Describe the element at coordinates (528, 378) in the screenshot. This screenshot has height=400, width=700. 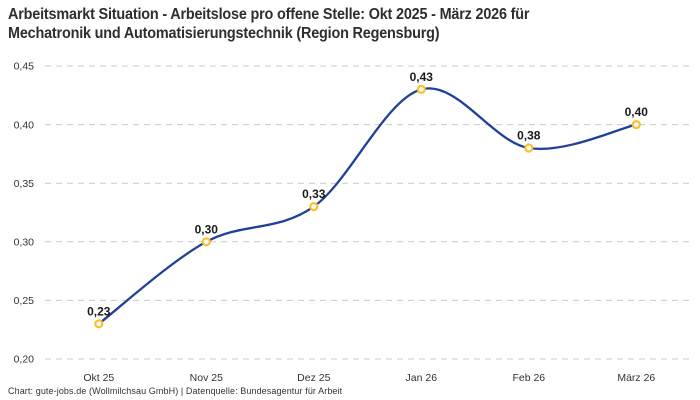
I see `x-axis-tick-label: Feb 26` at that location.